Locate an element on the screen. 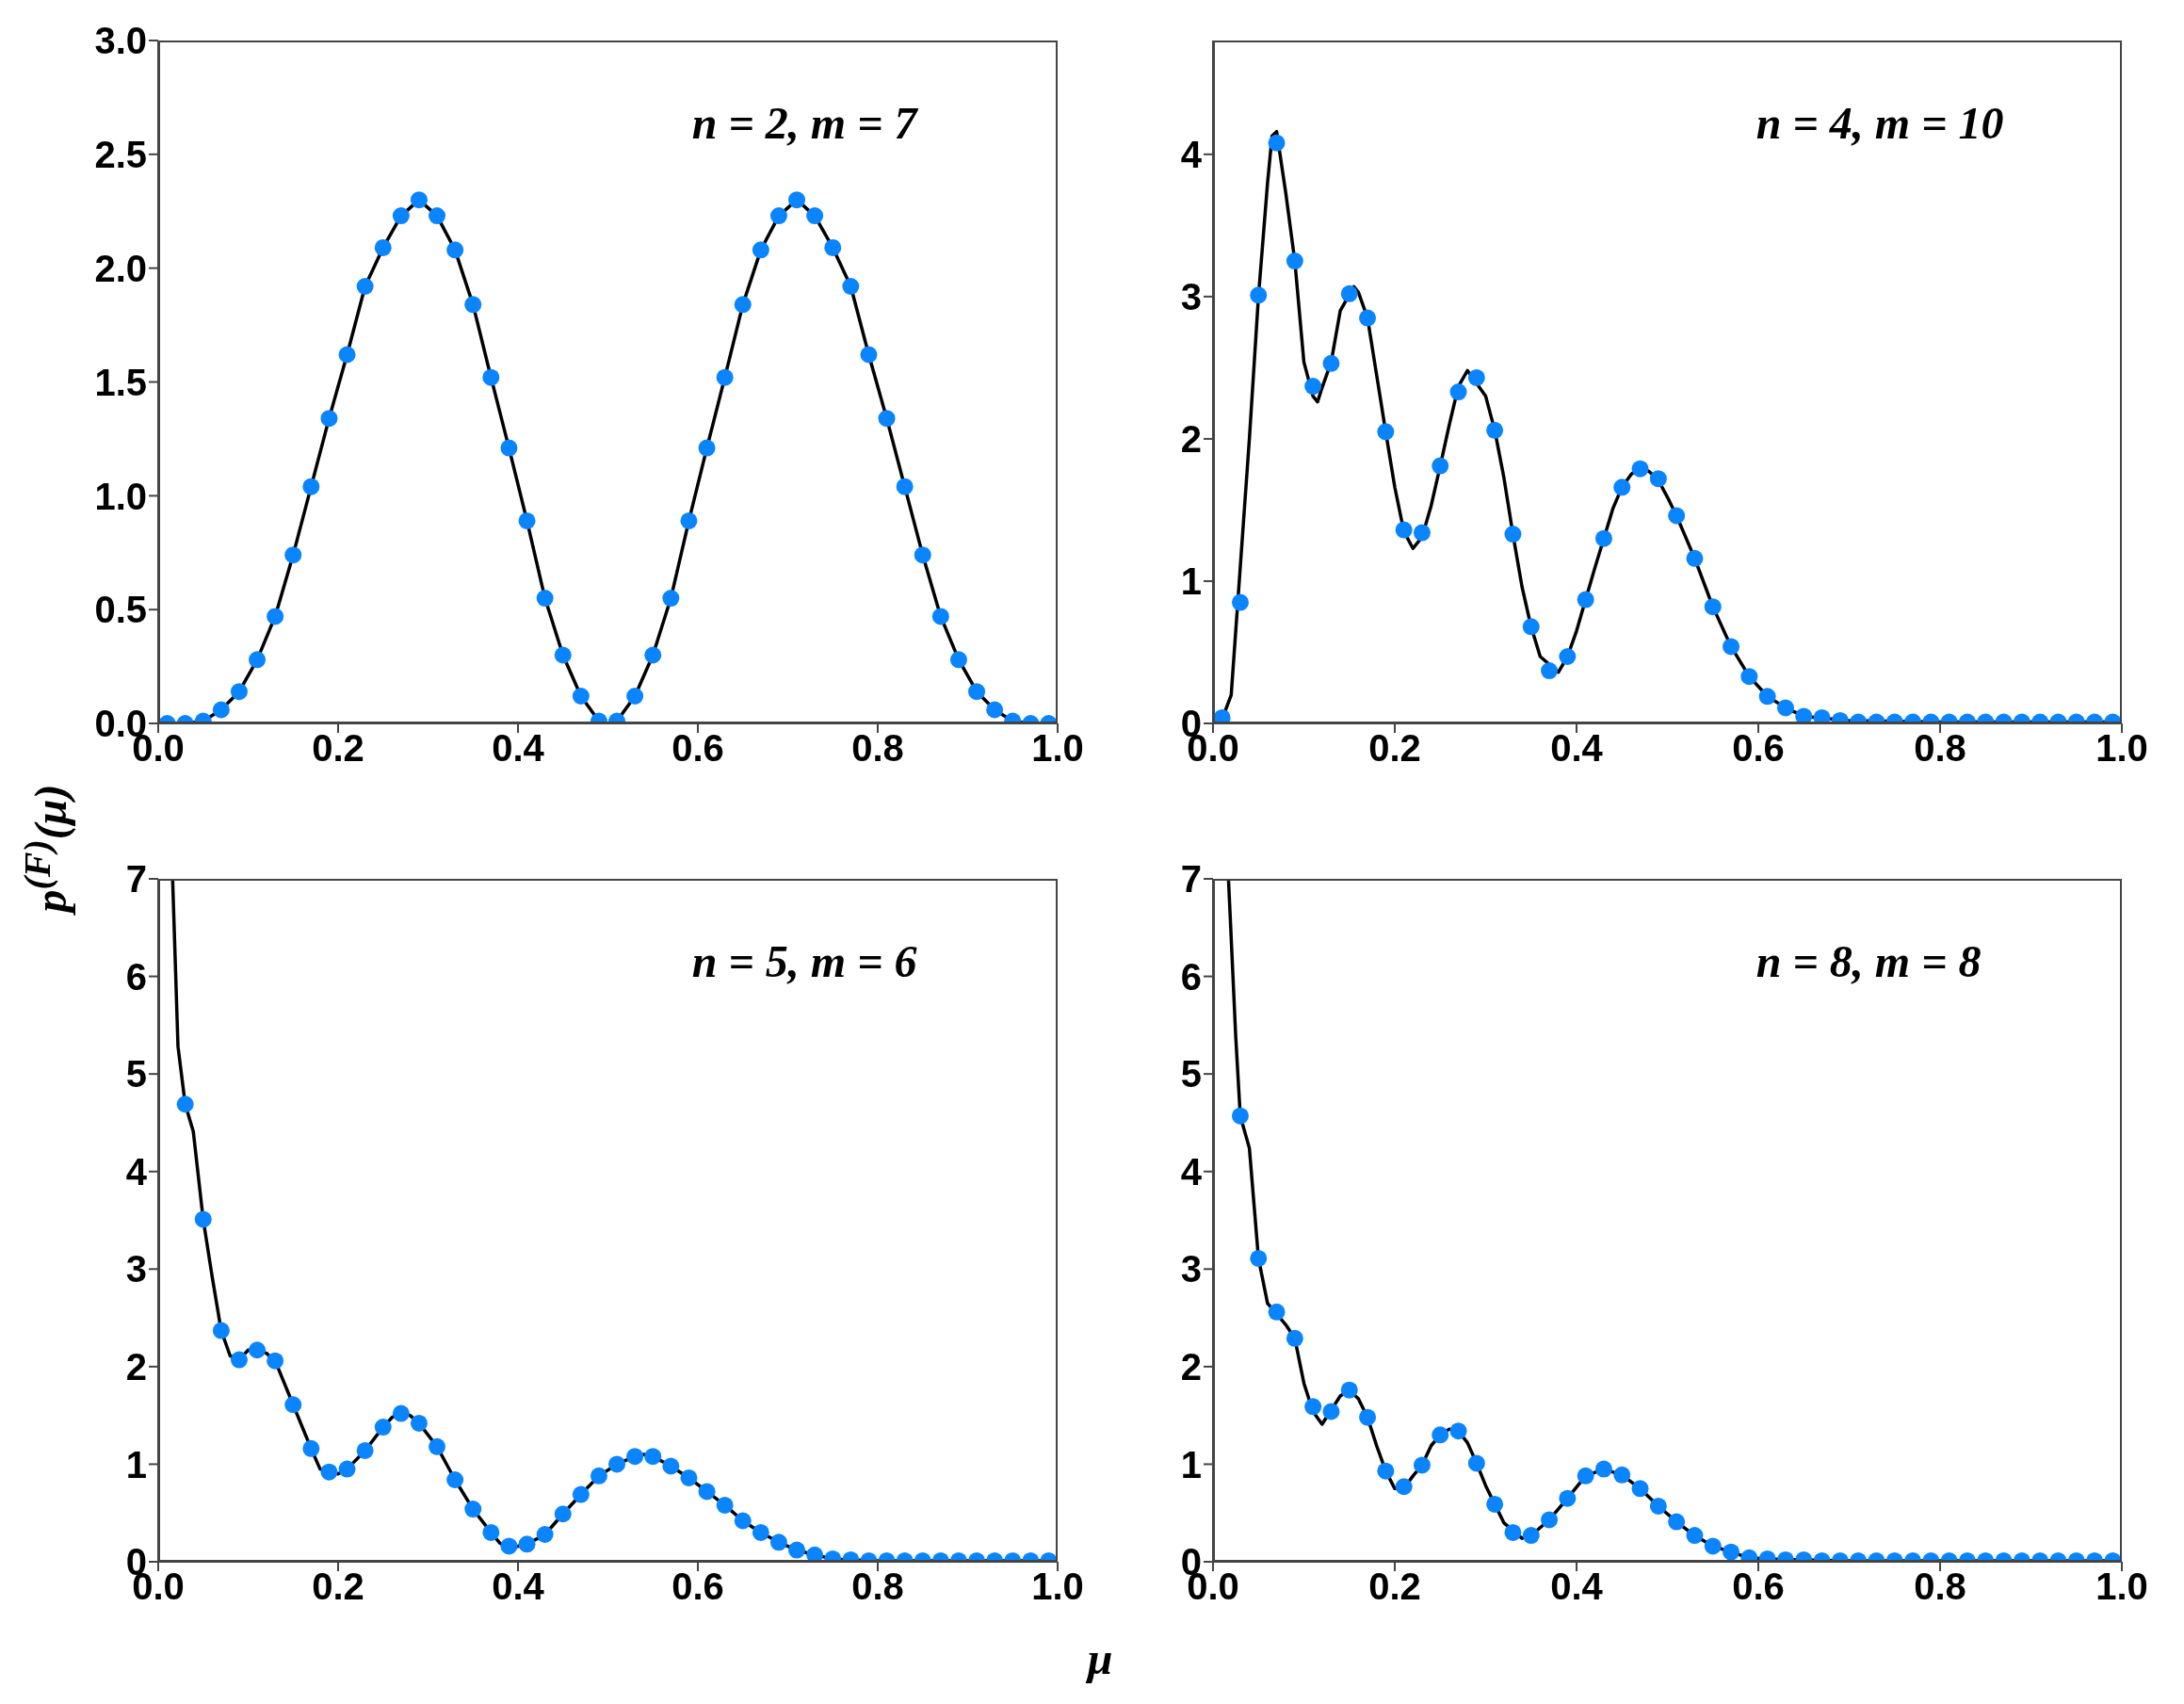 The height and width of the screenshot is (1704, 2184). x-tick-label: 0.6 is located at coordinates (1758, 749).